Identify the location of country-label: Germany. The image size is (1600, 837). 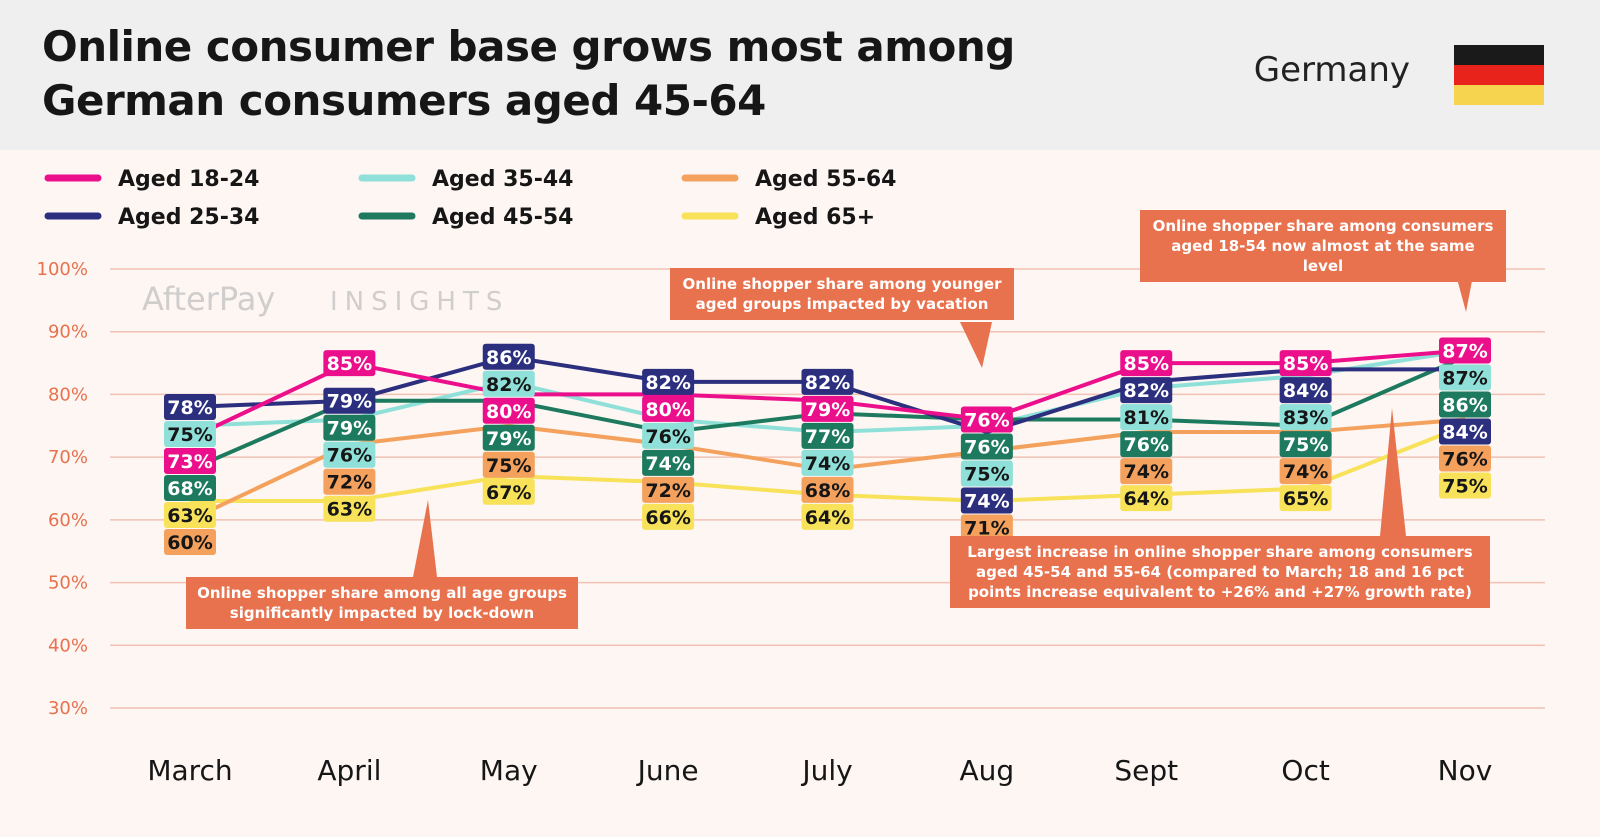
(1331, 70).